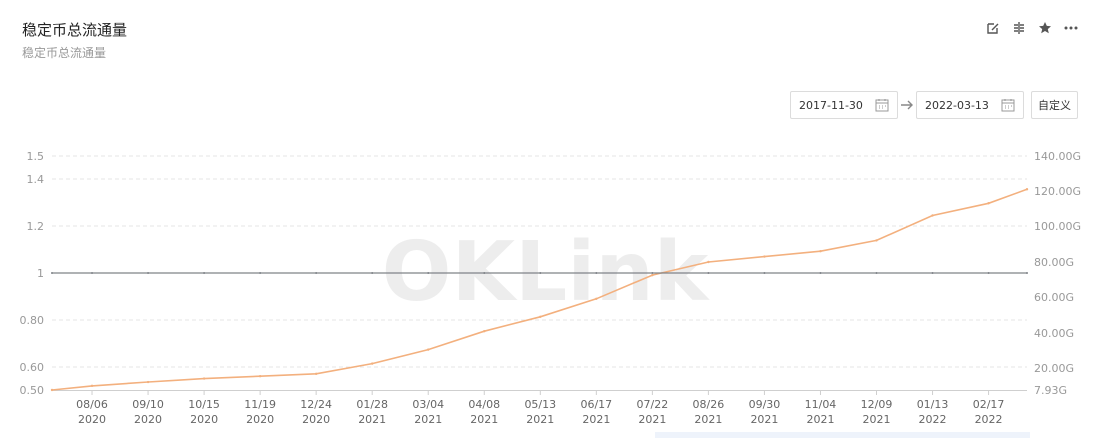  Describe the element at coordinates (92, 404) in the screenshot. I see `x-tick-label: 08/06` at that location.